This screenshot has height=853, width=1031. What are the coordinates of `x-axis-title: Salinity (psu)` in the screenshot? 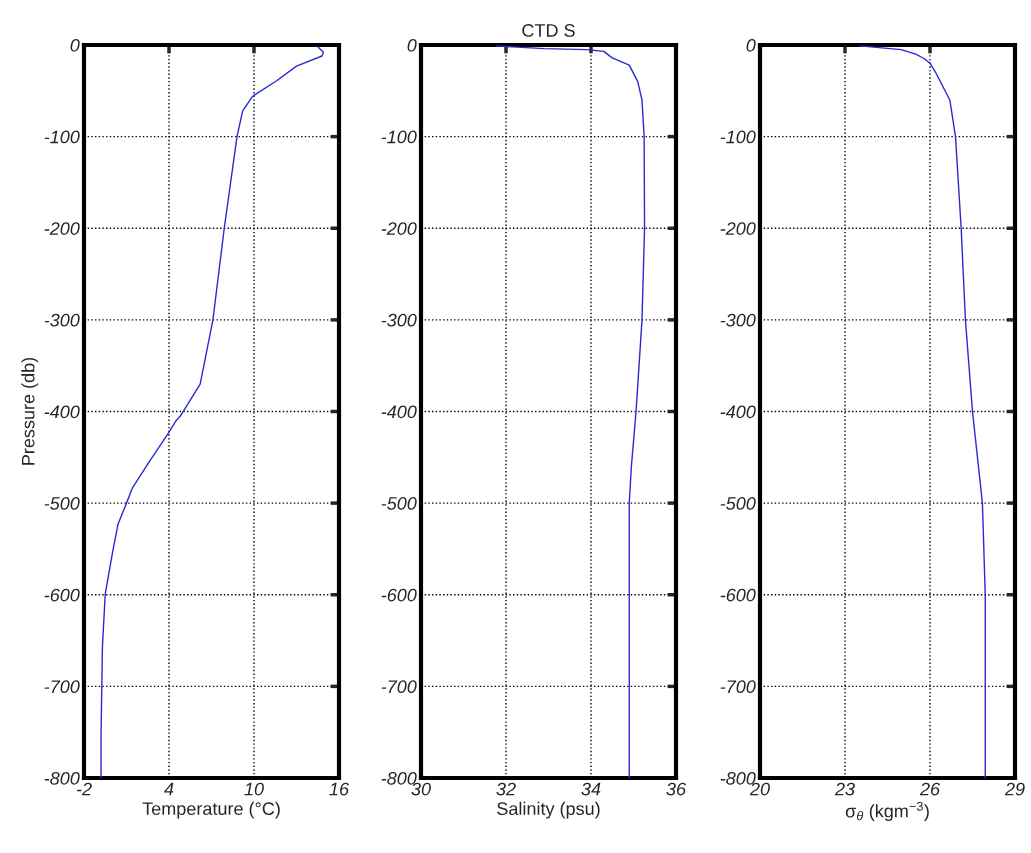 It's located at (548, 810).